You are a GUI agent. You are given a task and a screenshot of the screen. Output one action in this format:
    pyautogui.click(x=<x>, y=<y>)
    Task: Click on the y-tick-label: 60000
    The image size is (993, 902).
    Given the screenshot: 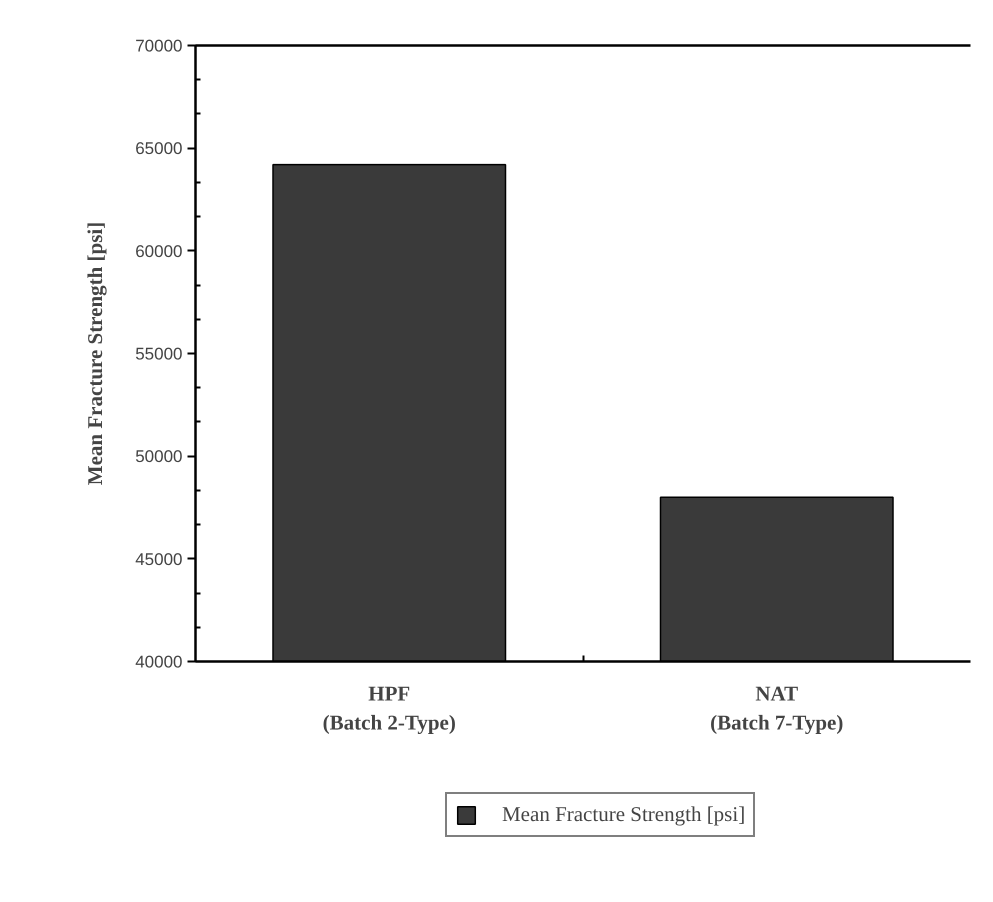 What is the action you would take?
    pyautogui.click(x=159, y=251)
    